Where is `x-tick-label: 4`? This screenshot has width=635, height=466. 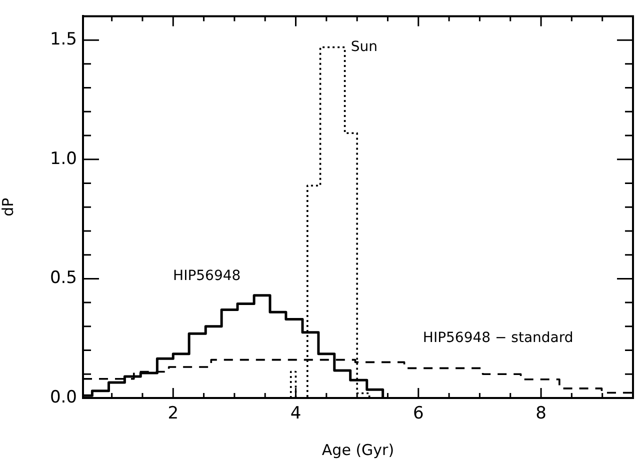 x-tick-label: 4 is located at coordinates (296, 414).